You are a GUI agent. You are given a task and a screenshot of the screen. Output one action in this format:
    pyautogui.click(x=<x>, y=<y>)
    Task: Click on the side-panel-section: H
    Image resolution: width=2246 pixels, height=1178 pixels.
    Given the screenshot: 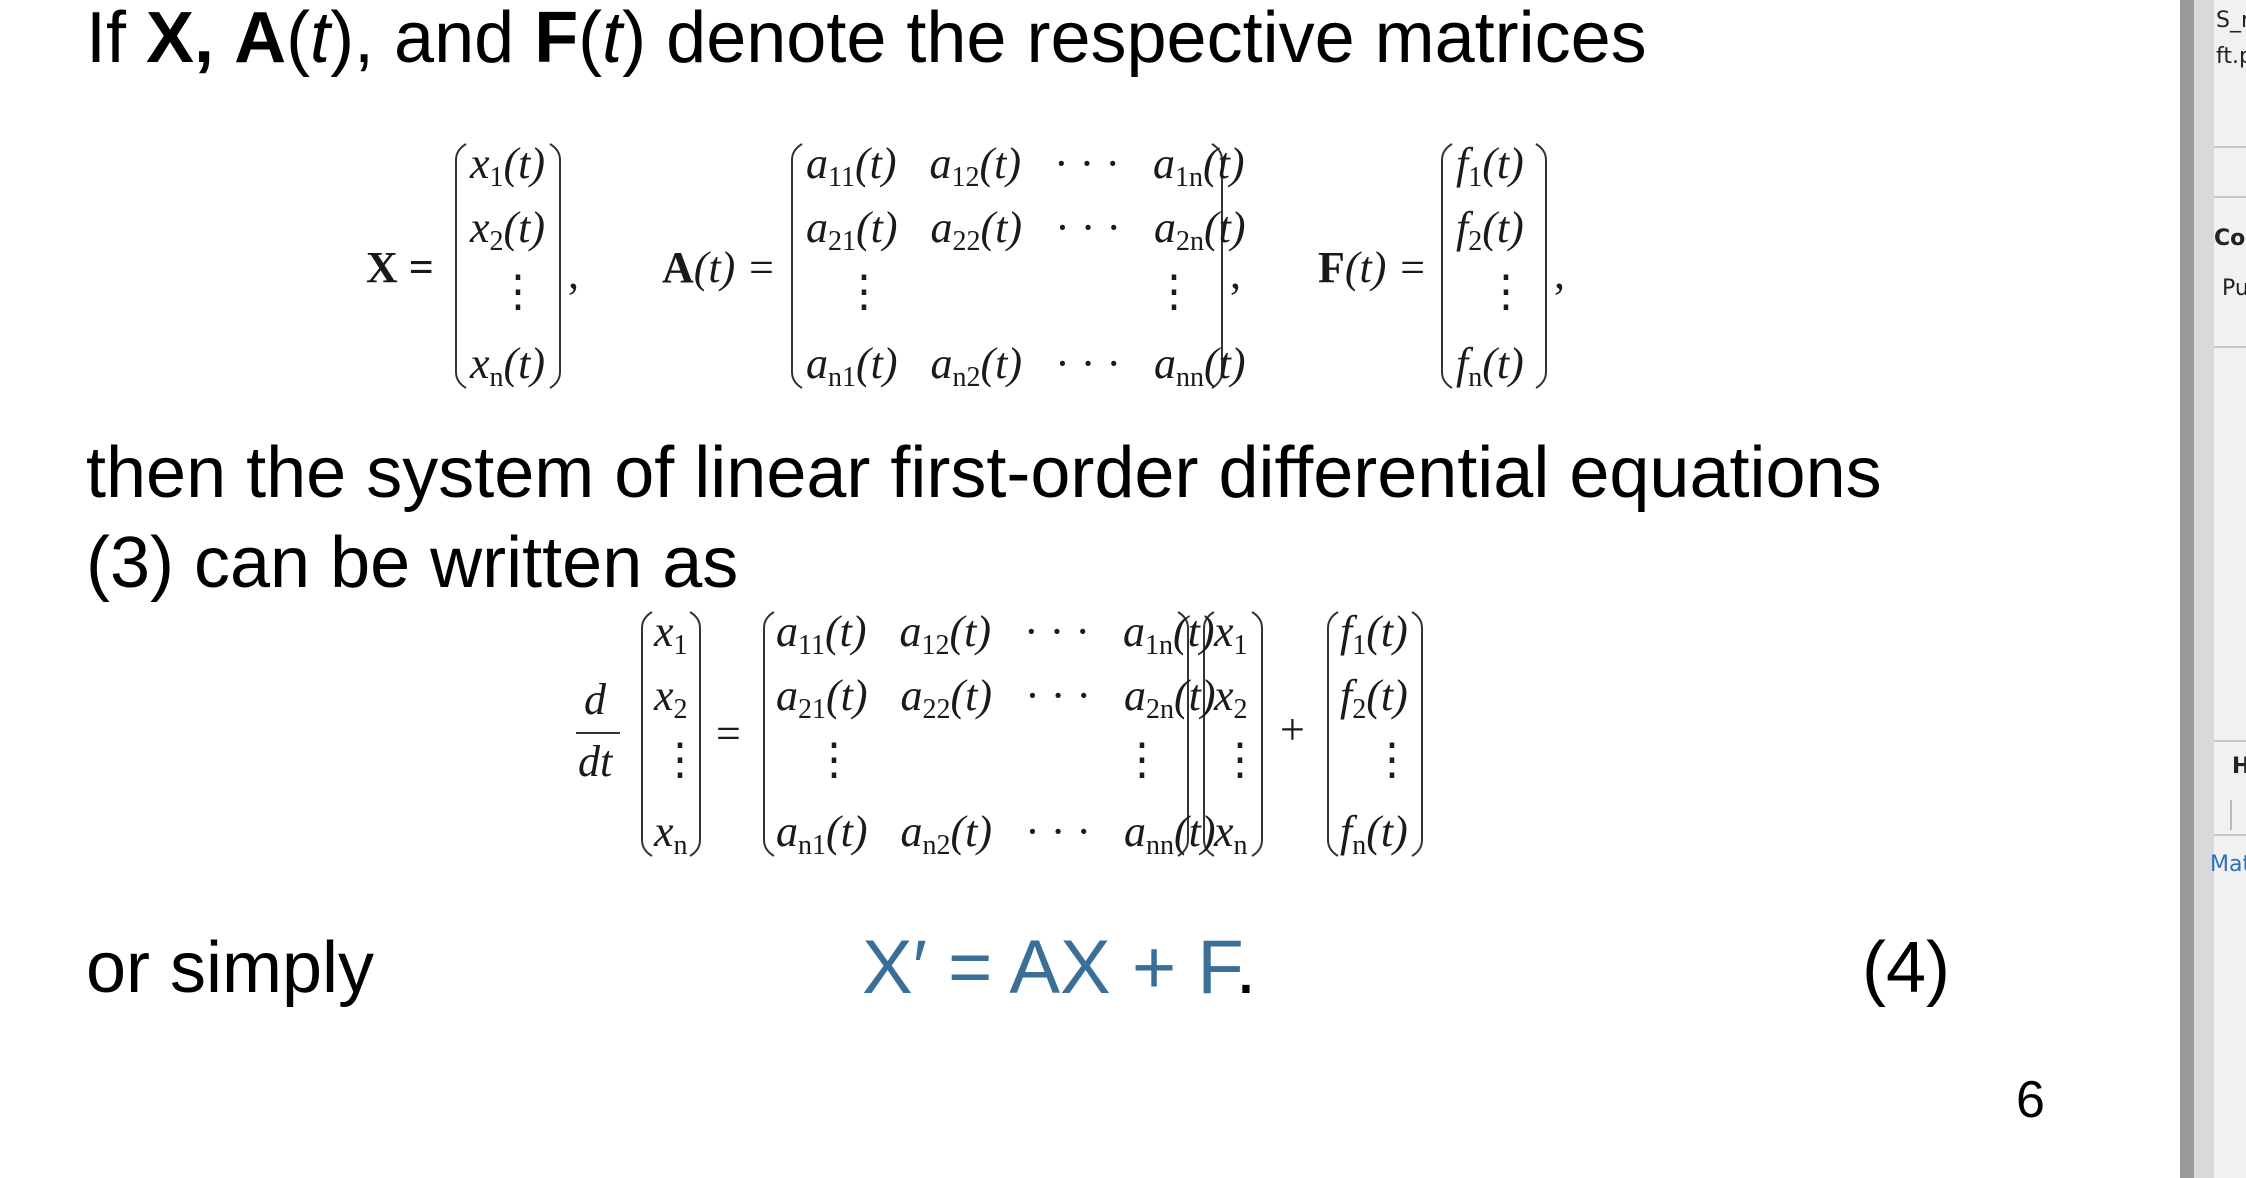 What is the action you would take?
    pyautogui.click(x=2239, y=766)
    